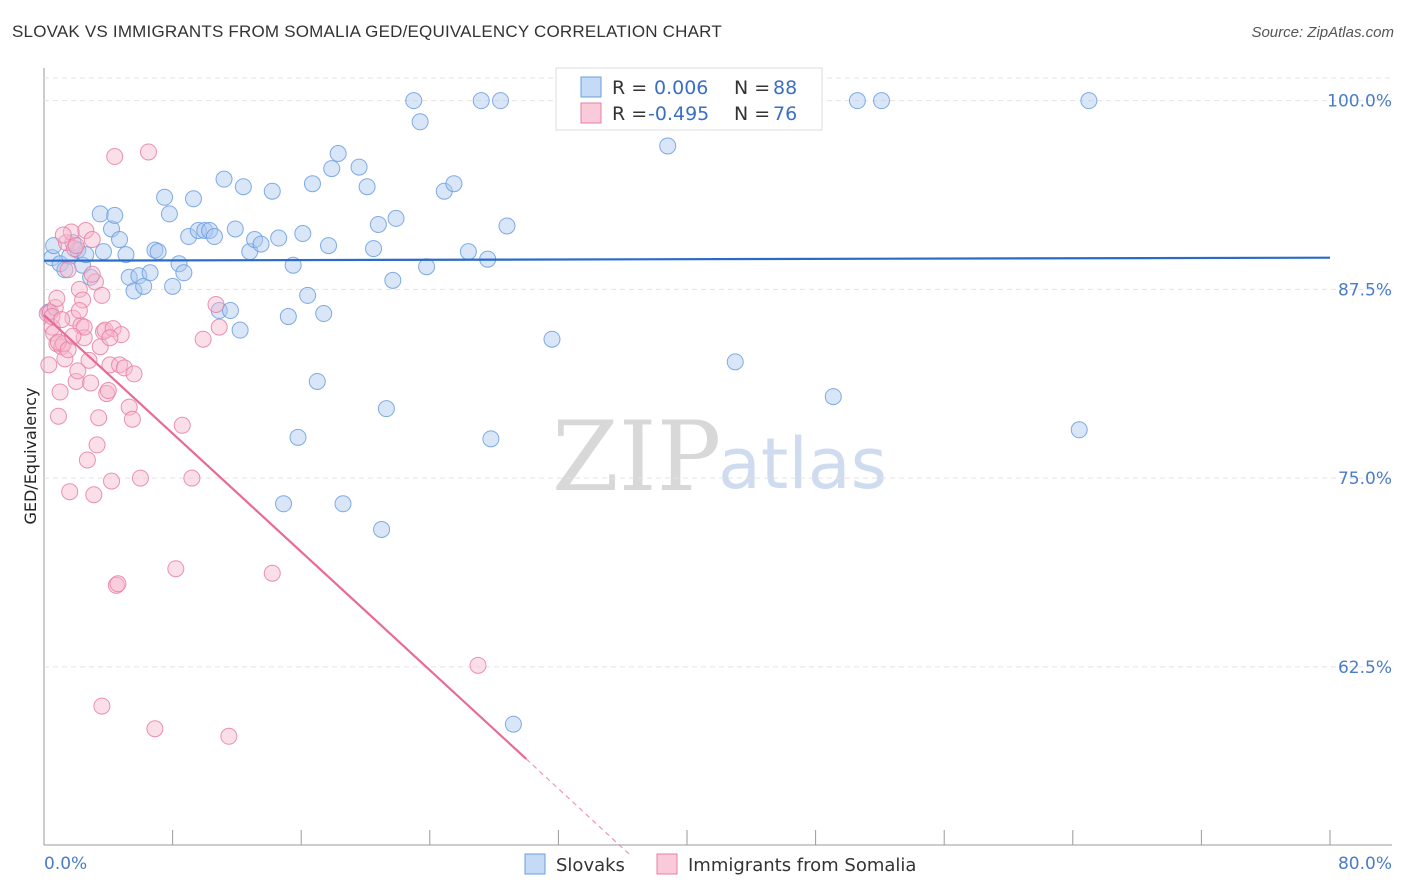 This screenshot has width=1406, height=892. What do you see at coordinates (1365, 290) in the screenshot?
I see `y-tick-label: 87.5%` at bounding box center [1365, 290].